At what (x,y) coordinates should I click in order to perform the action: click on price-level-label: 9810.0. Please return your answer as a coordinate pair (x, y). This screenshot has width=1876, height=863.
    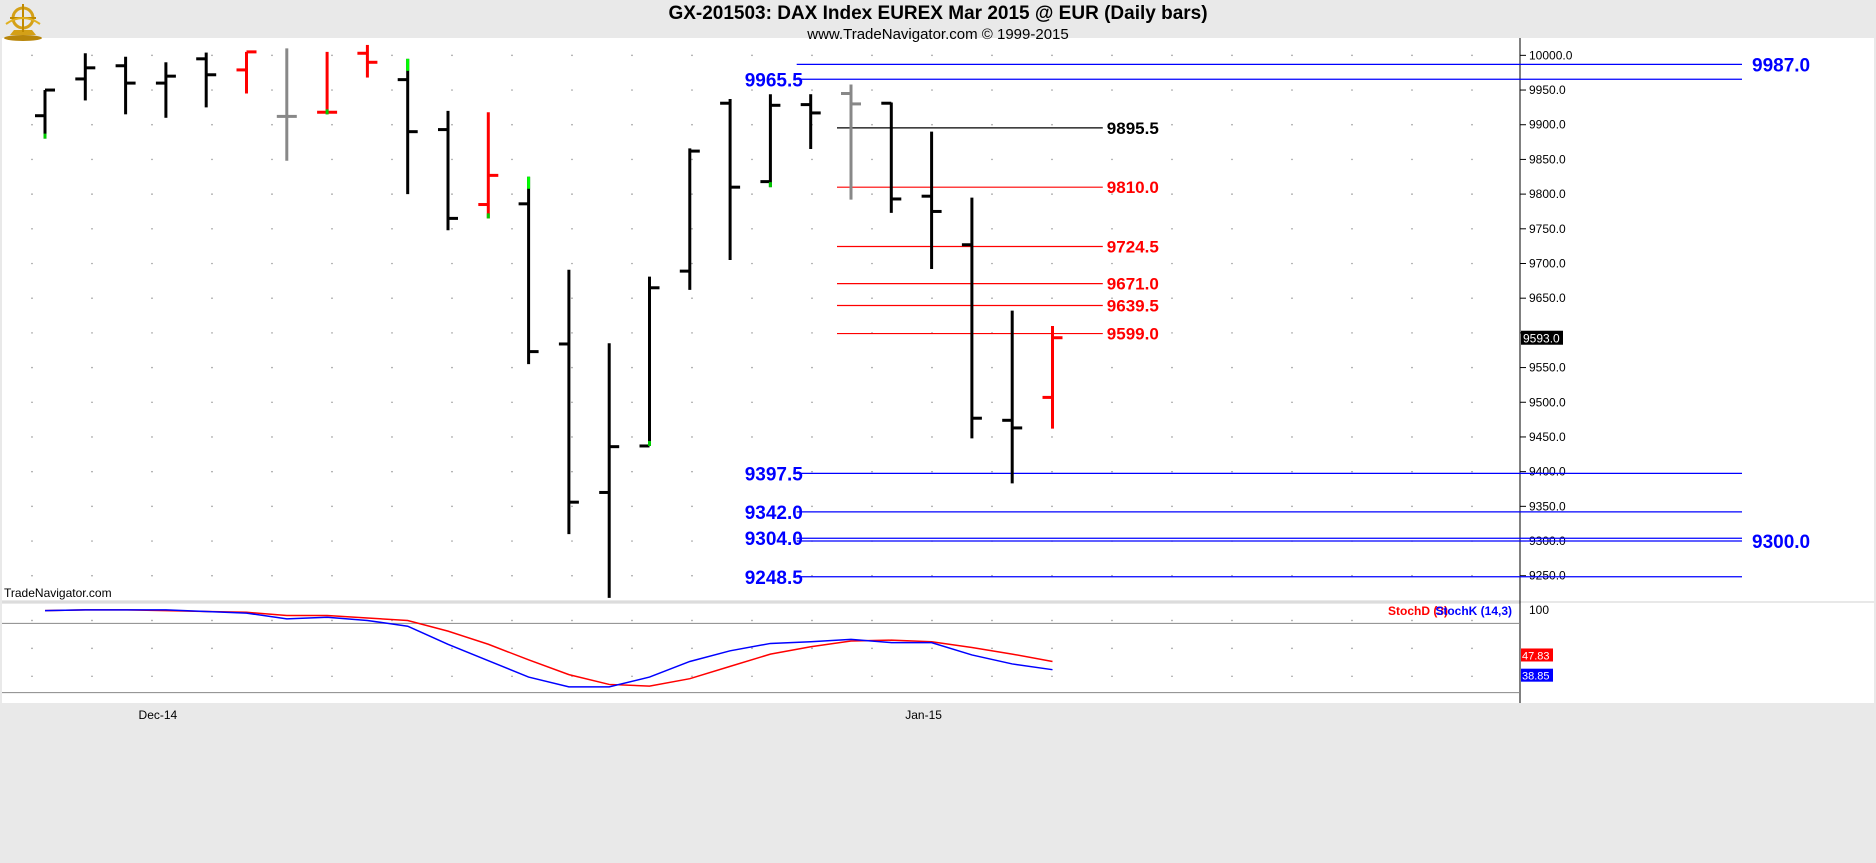
    Looking at the image, I should click on (1133, 187).